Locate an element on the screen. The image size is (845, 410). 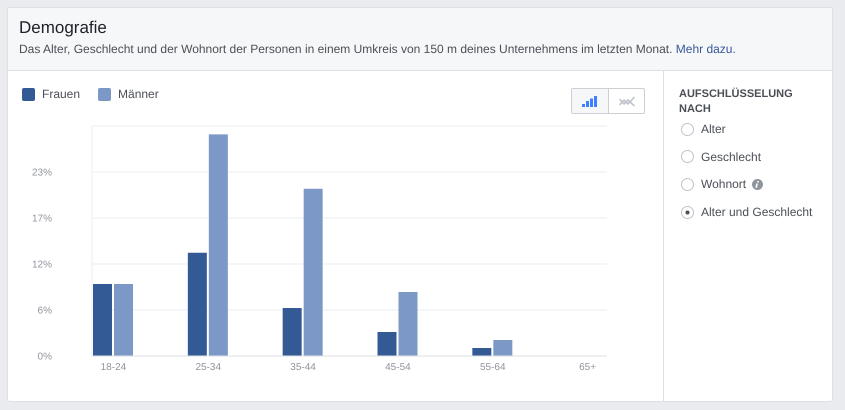
text: Alter is located at coordinates (713, 129).